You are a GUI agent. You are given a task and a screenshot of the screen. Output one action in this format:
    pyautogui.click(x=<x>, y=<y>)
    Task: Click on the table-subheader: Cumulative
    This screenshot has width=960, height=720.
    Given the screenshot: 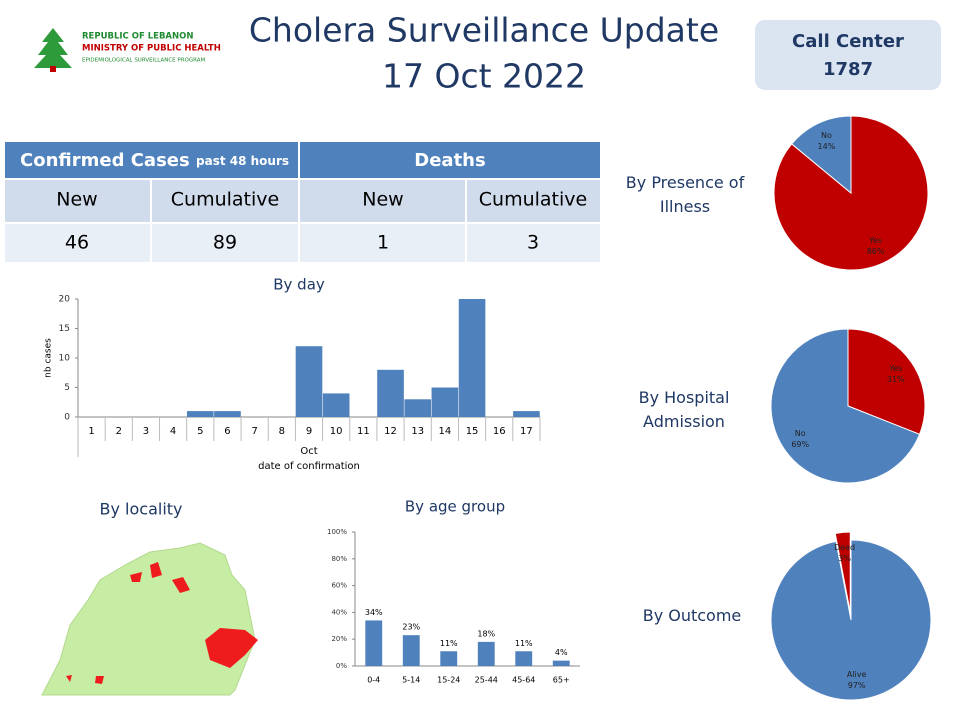 What is the action you would take?
    pyautogui.click(x=533, y=200)
    